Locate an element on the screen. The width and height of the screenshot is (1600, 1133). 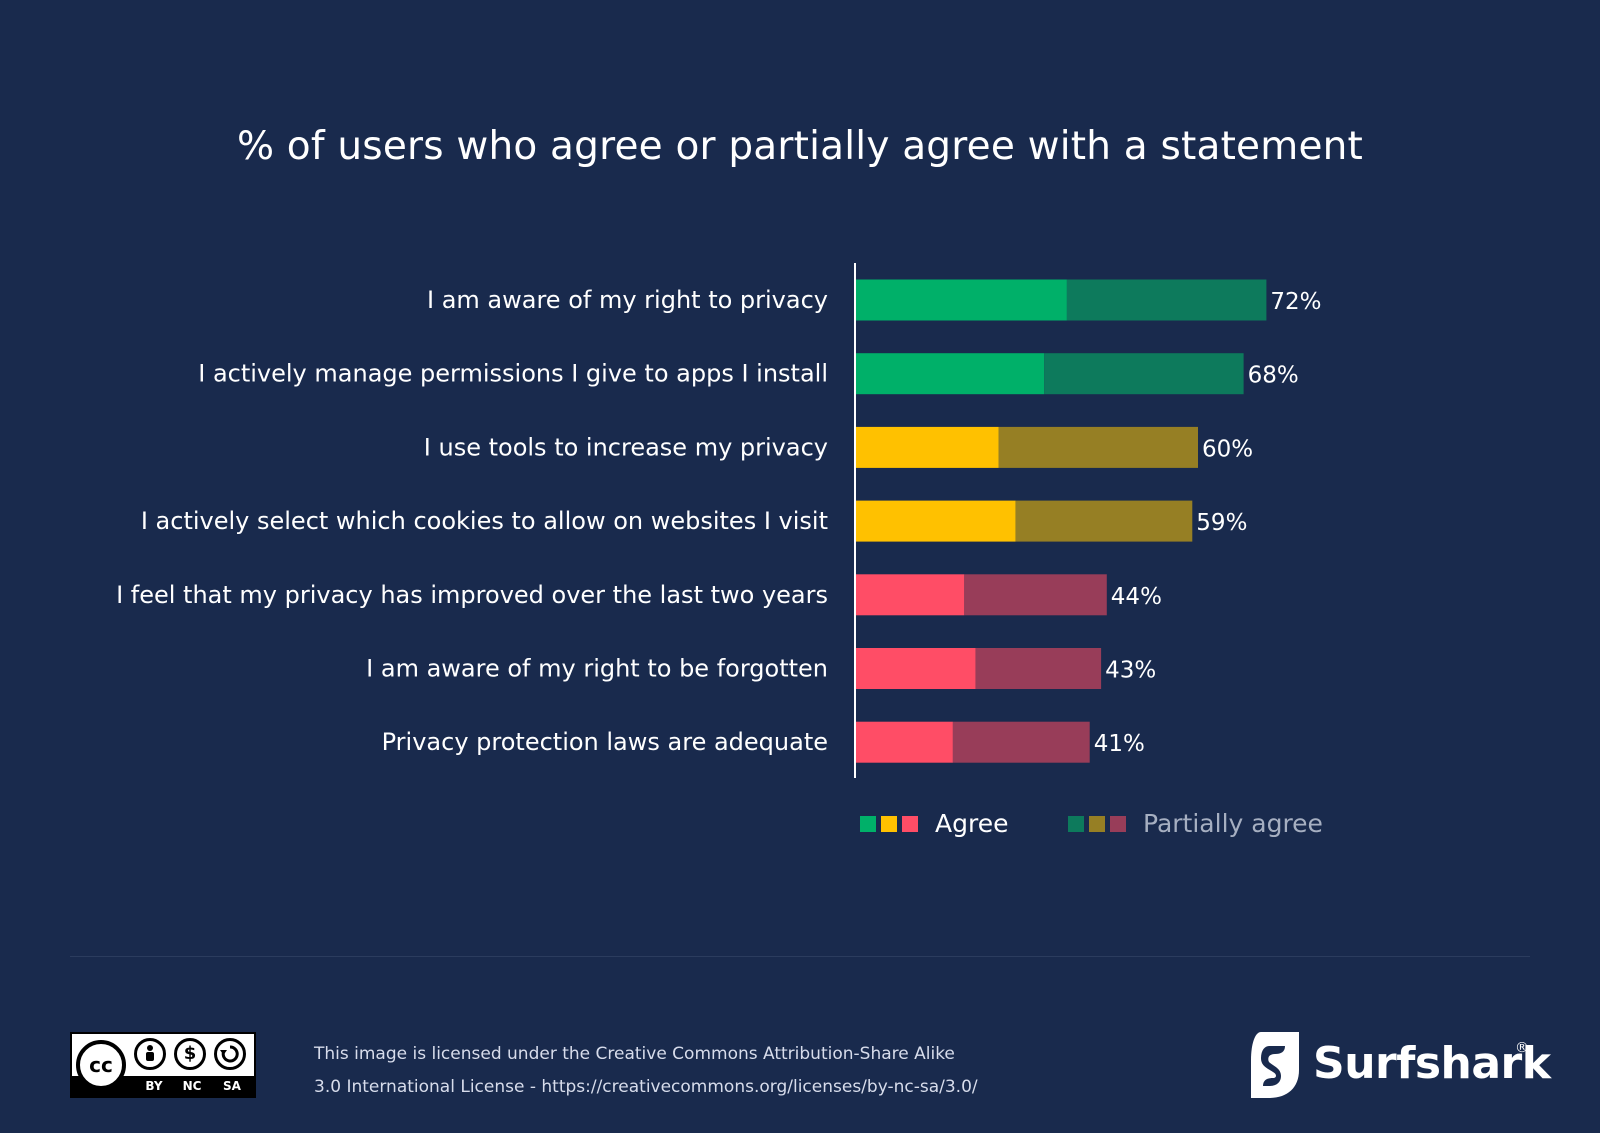
cc-sa-label: SA is located at coordinates (232, 1086).